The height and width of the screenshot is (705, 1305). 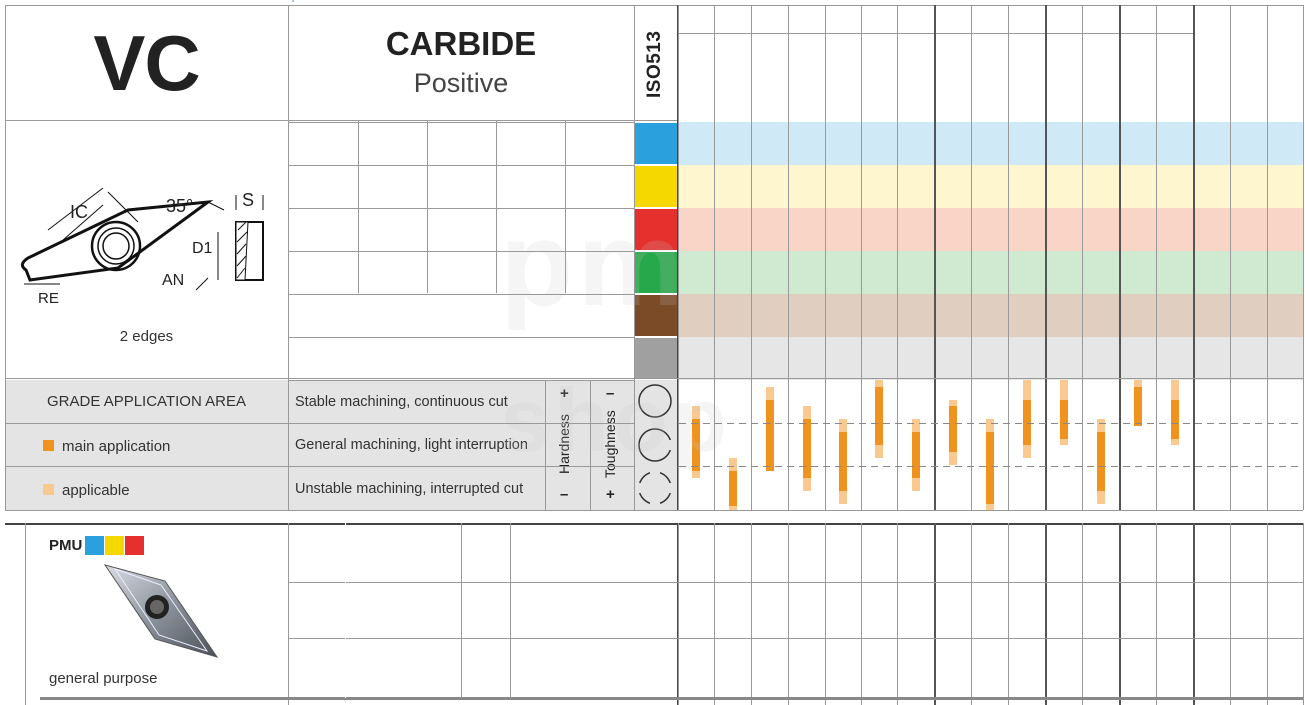 I want to click on vc-insert-diagram, so click(x=142, y=239).